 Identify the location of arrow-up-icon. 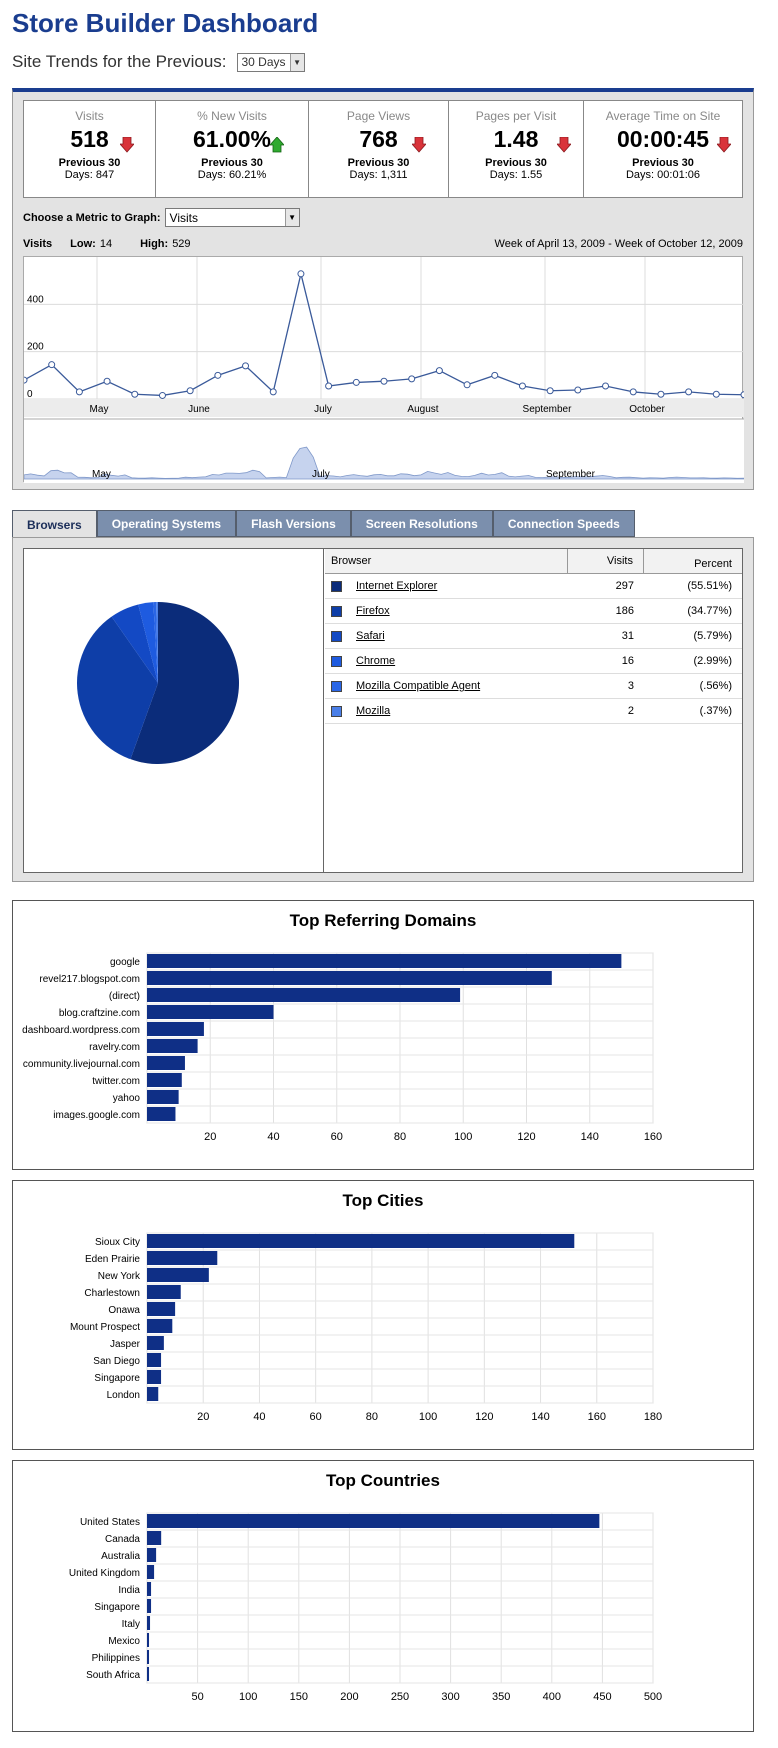
(277, 147).